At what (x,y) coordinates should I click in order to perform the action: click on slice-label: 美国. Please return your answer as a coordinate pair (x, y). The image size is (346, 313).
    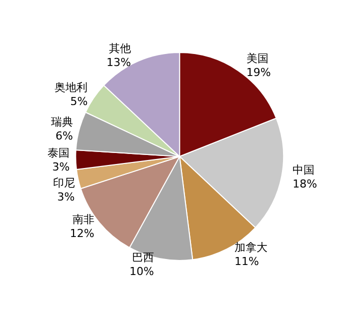
    Looking at the image, I should click on (257, 59).